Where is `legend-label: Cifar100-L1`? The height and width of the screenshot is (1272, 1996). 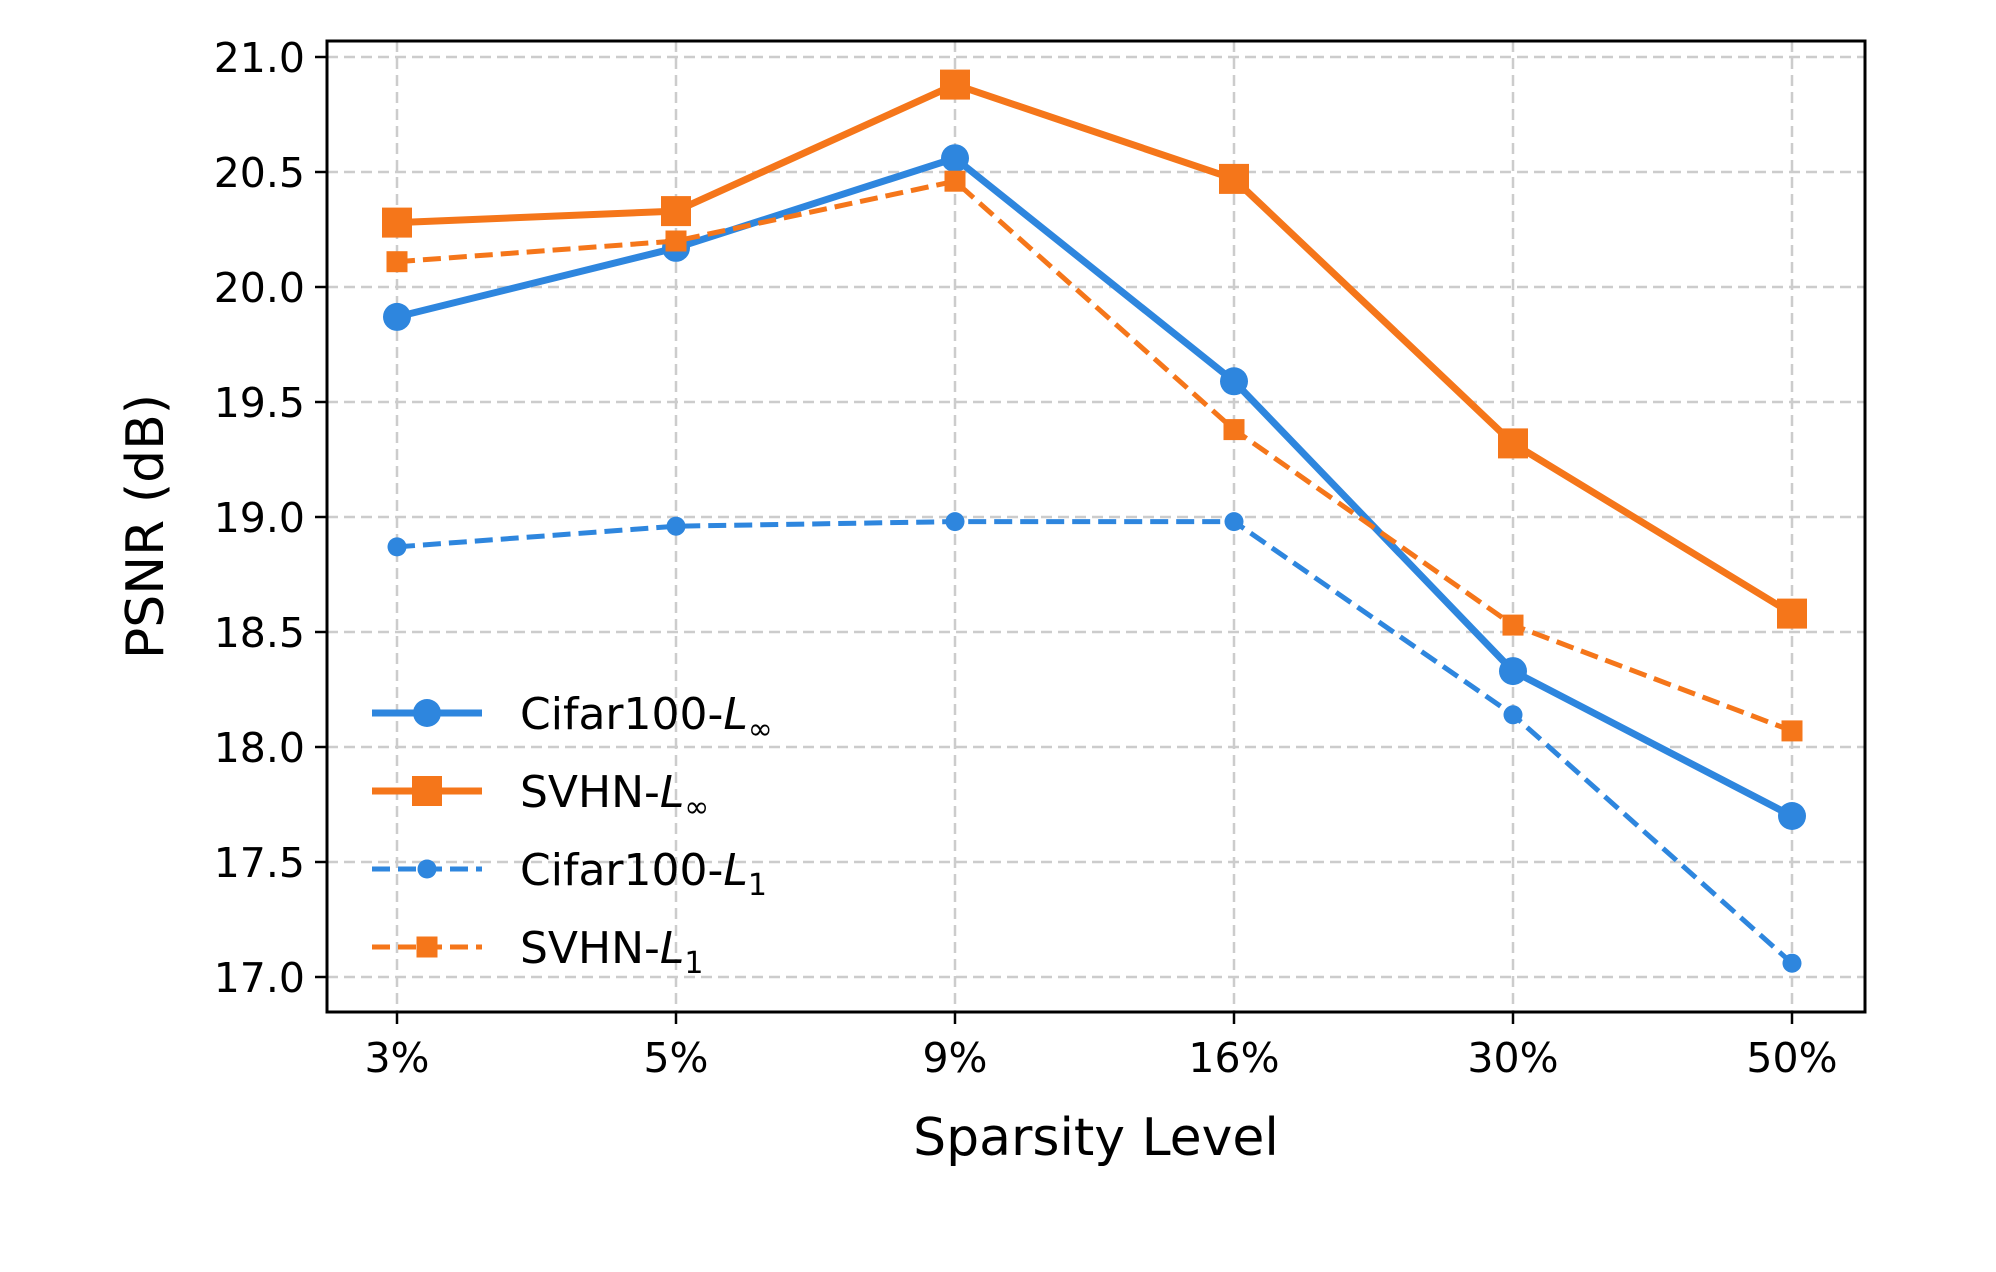 legend-label: Cifar100-L1 is located at coordinates (643, 874).